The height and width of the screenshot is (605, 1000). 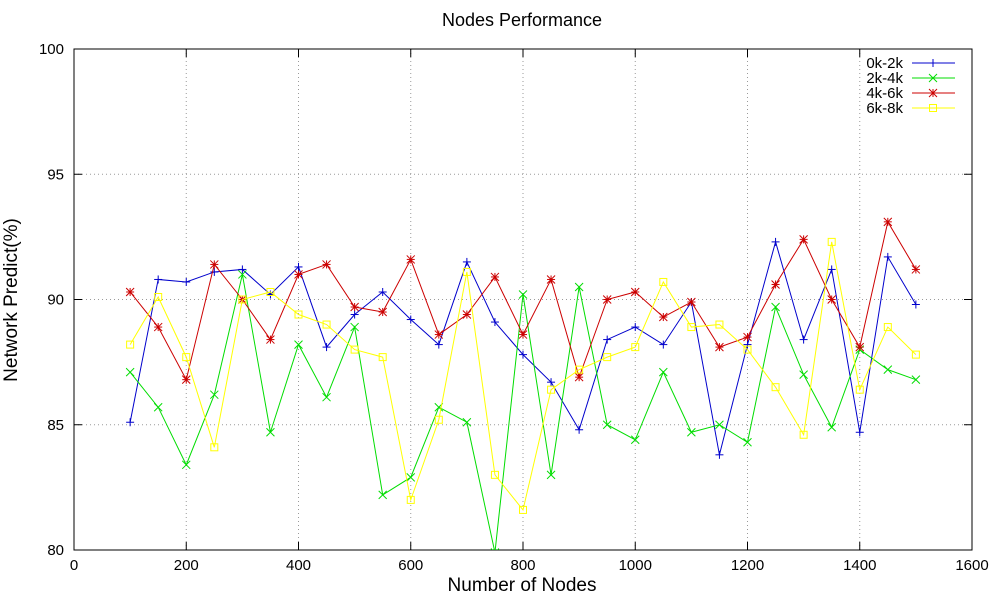 I want to click on legend-marker-0k-2k, so click(x=933, y=63).